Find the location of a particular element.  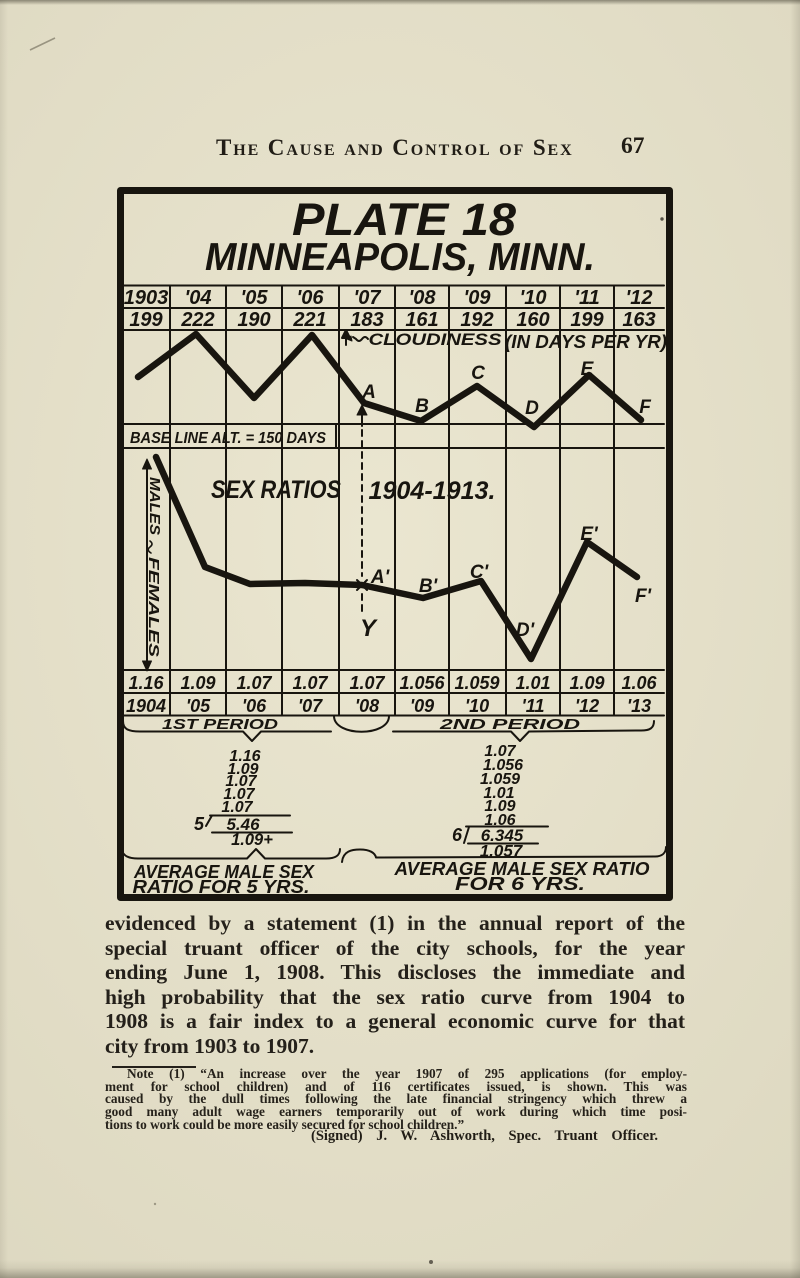

svg-text: CLOUDINESS is located at coordinates (436, 339).